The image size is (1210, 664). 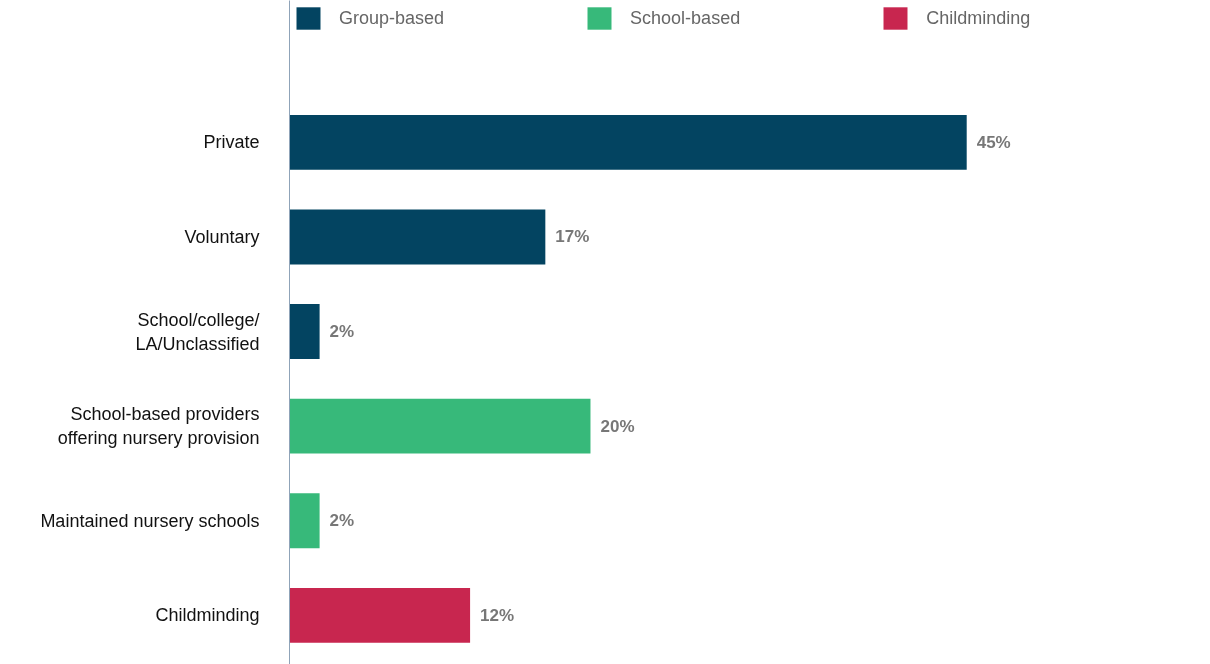 I want to click on data-label: 20%, so click(x=617, y=426).